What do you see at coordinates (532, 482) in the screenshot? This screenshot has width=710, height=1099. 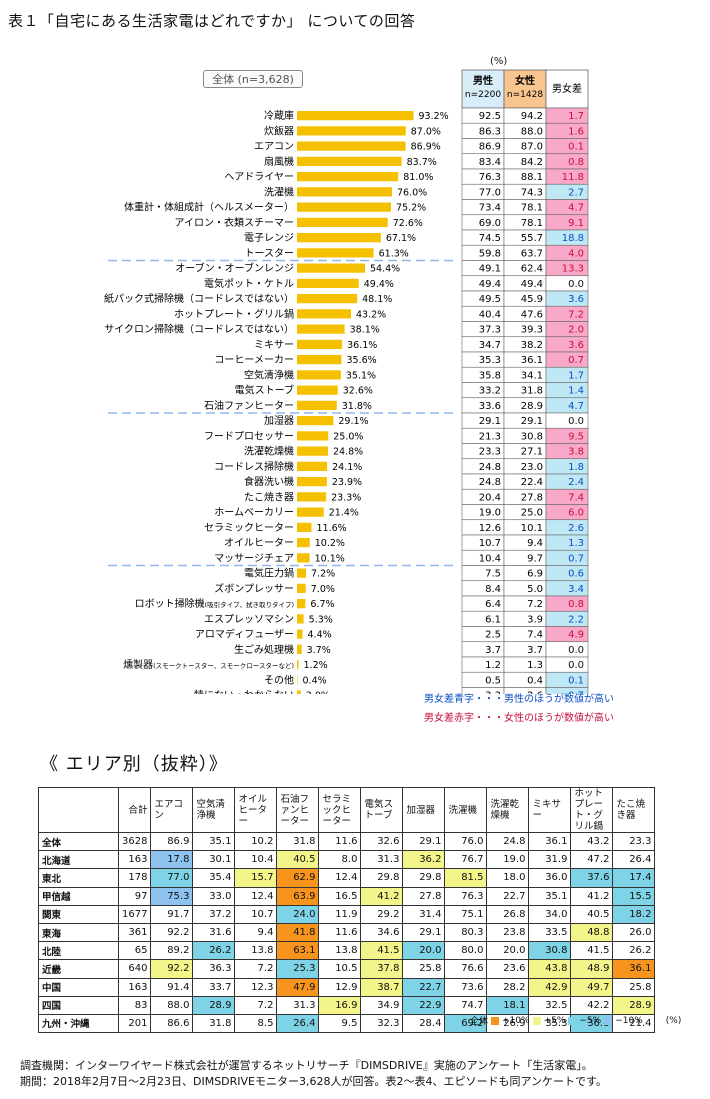 I see `female-value: 22.4` at bounding box center [532, 482].